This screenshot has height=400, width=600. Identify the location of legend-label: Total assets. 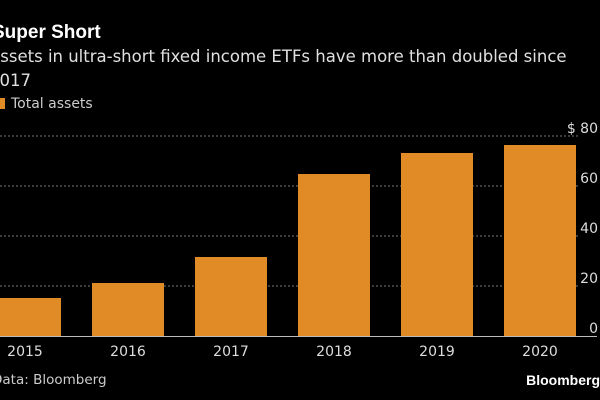
(52, 104).